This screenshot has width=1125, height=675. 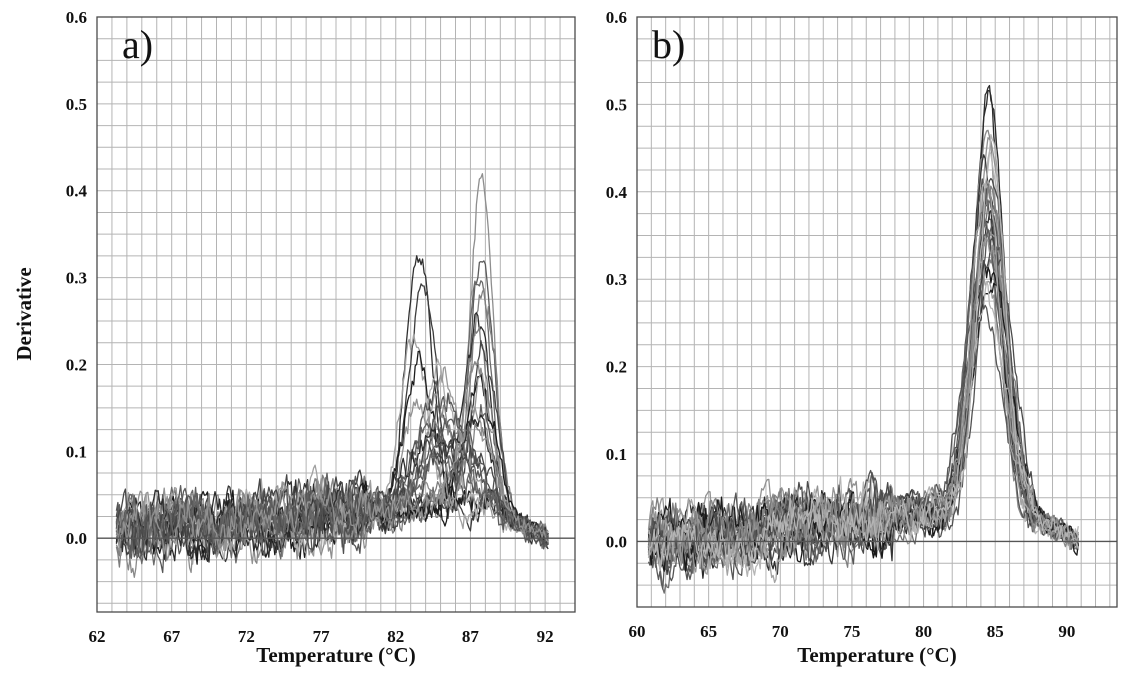 I want to click on x-tick-label: 90, so click(x=1066, y=631).